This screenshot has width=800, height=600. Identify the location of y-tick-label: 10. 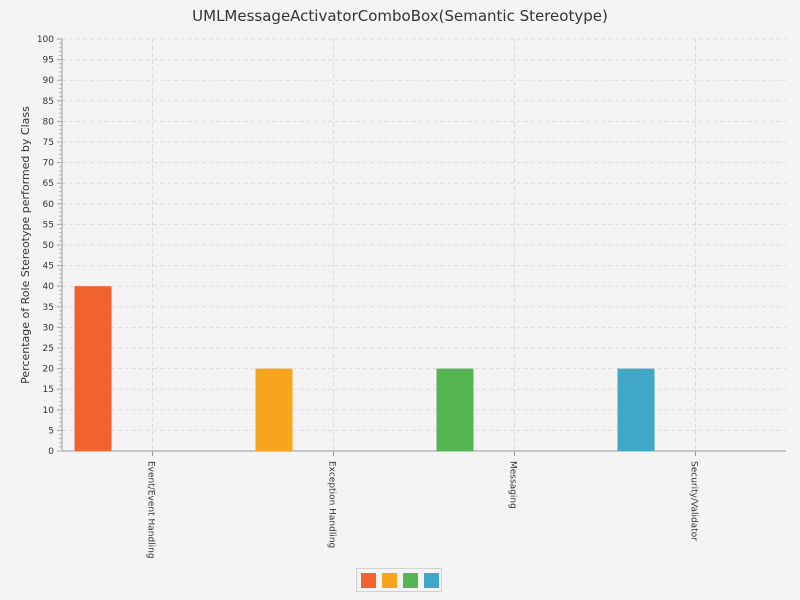
(49, 411).